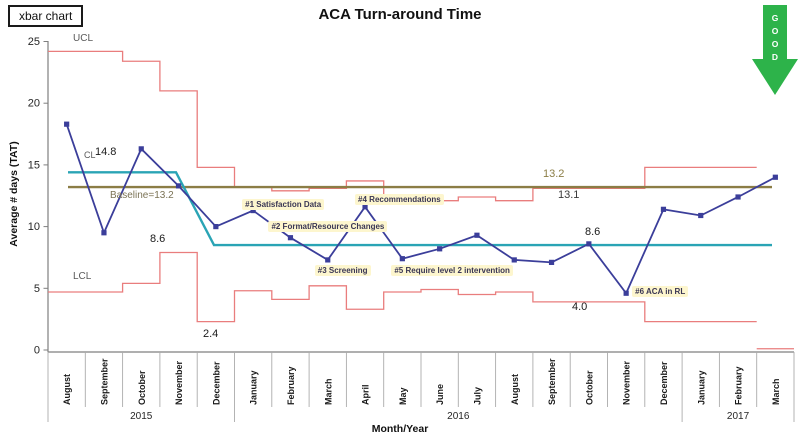 Image resolution: width=800 pixels, height=441 pixels. What do you see at coordinates (400, 14) in the screenshot?
I see `chart-title: ACA Turn-around Time` at bounding box center [400, 14].